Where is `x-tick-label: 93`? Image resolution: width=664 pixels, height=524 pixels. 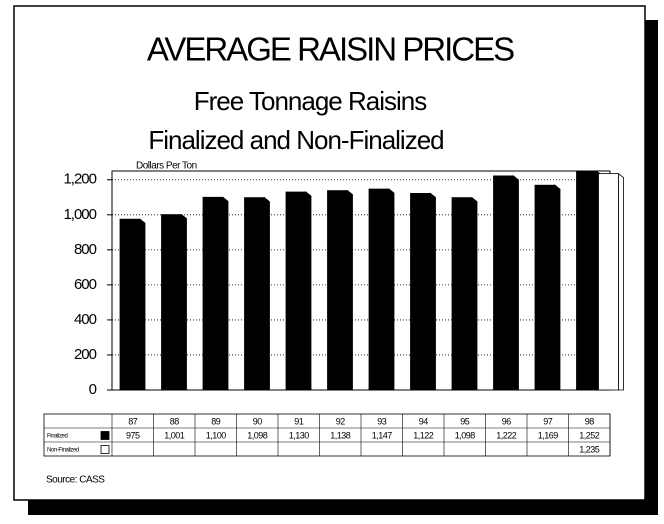
x-tick-label: 93 is located at coordinates (382, 421).